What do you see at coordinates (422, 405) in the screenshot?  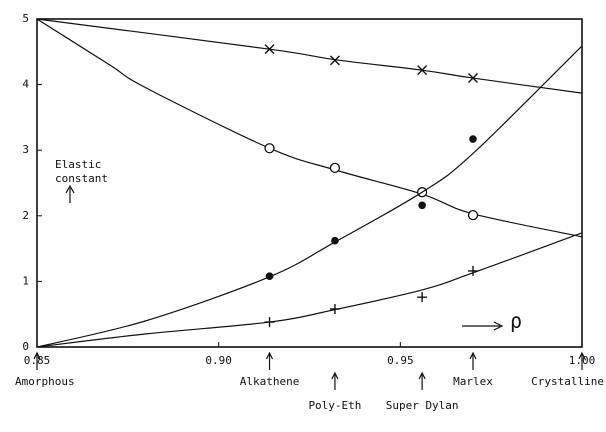 I see `material-label: Super Dylan` at bounding box center [422, 405].